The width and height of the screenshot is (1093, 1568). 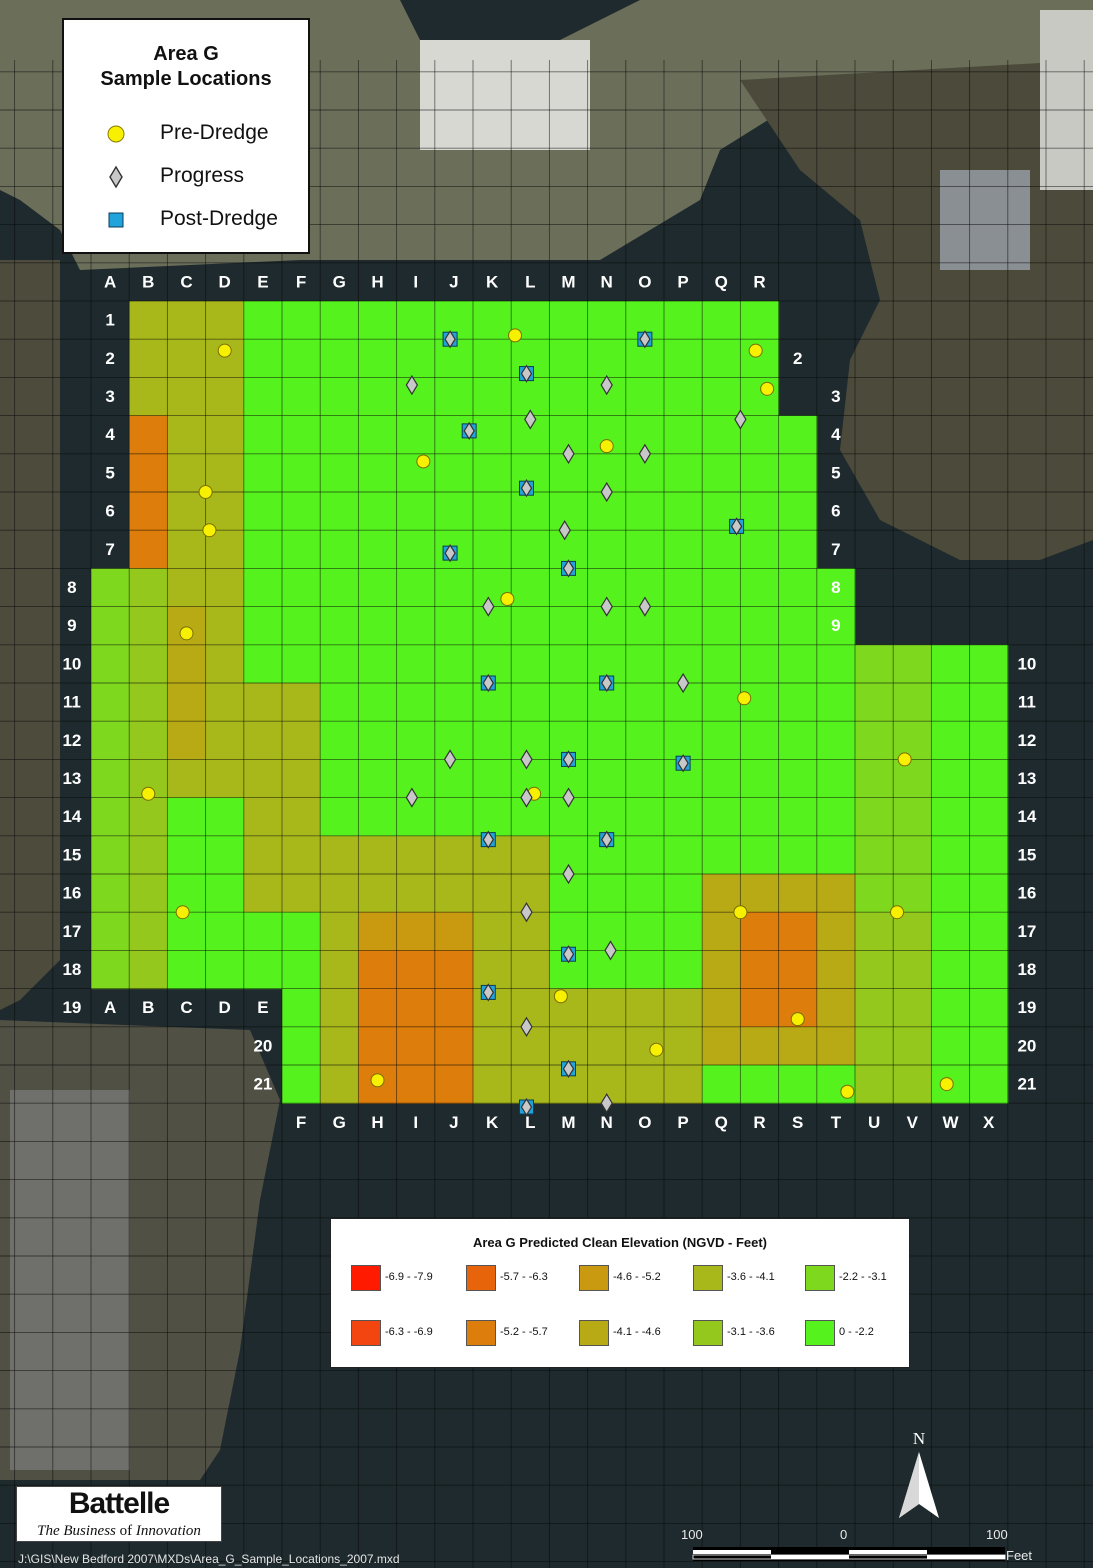 I want to click on row-label: 8, so click(x=835, y=587).